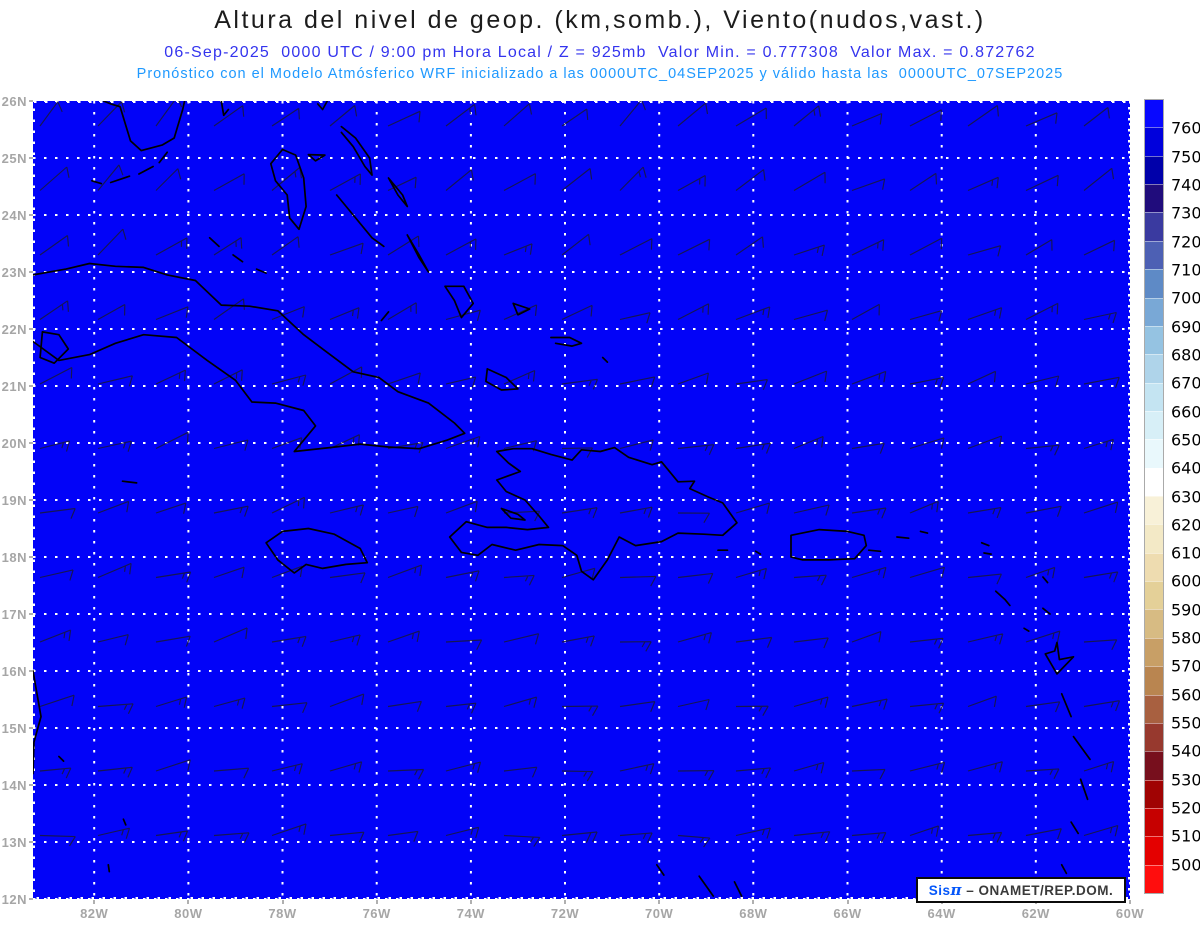 This screenshot has width=1200, height=927. What do you see at coordinates (1185, 440) in the screenshot?
I see `colorbar-tick-label: 650` at bounding box center [1185, 440].